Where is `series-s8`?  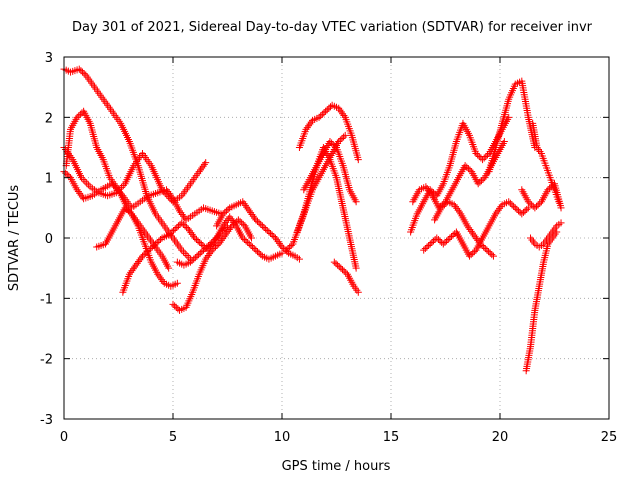
series-s8 is located at coordinates (229, 241).